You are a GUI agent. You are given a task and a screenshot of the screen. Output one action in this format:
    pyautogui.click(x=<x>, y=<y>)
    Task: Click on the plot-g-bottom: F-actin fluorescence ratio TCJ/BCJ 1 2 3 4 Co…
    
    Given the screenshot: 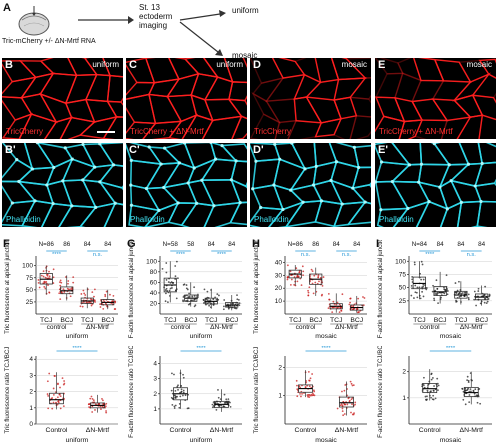 What is the action you would take?
    pyautogui.click(x=185, y=395)
    